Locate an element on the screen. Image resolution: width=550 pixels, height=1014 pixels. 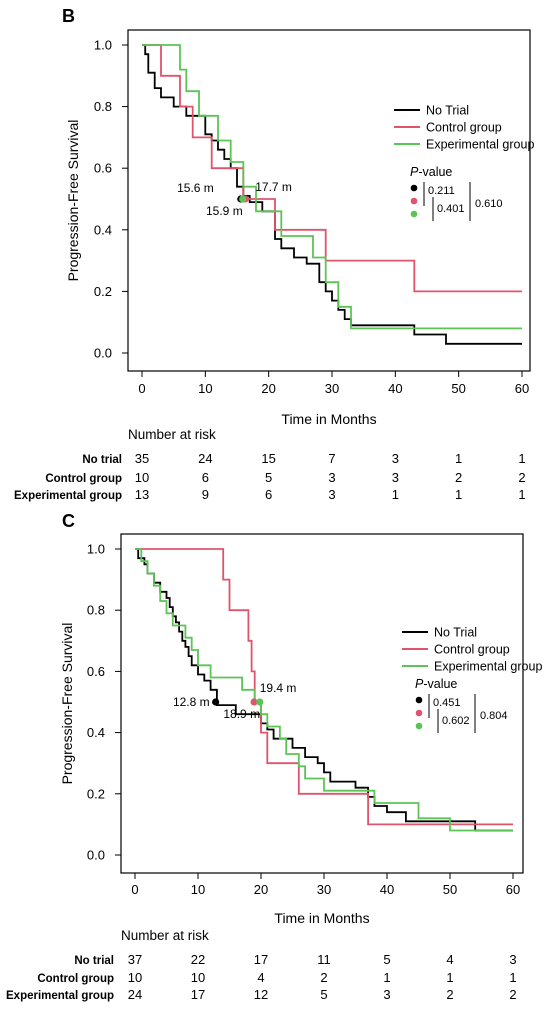
chart-c-median-label-2: 19.4 m is located at coordinates (278, 688).